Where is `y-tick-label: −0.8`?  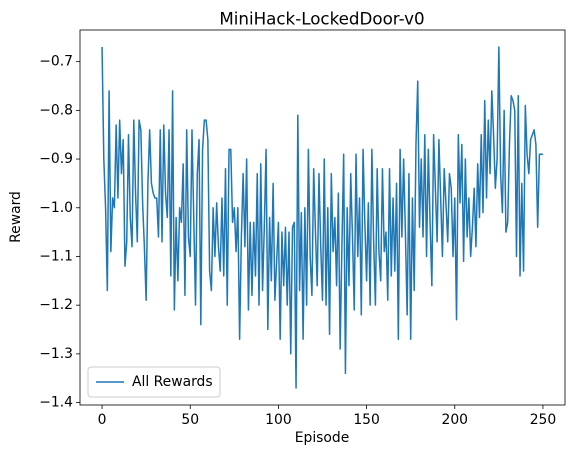 y-tick-label: −0.8 is located at coordinates (56, 110).